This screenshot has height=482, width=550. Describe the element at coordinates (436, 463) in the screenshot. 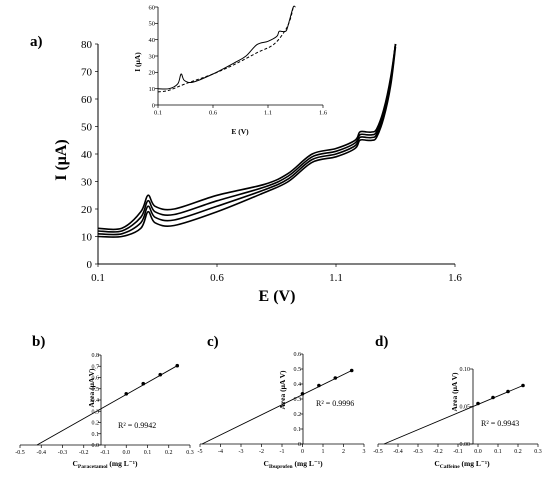

I see `panel-d-x-title-main: C` at that location.